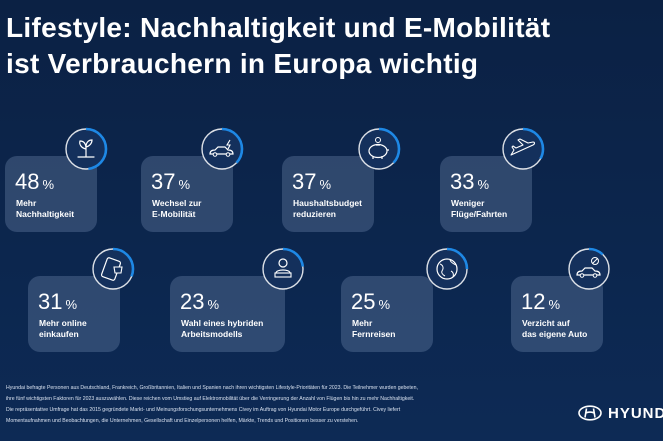 This screenshot has width=663, height=441. What do you see at coordinates (86, 149) in the screenshot?
I see `plant-icon` at bounding box center [86, 149].